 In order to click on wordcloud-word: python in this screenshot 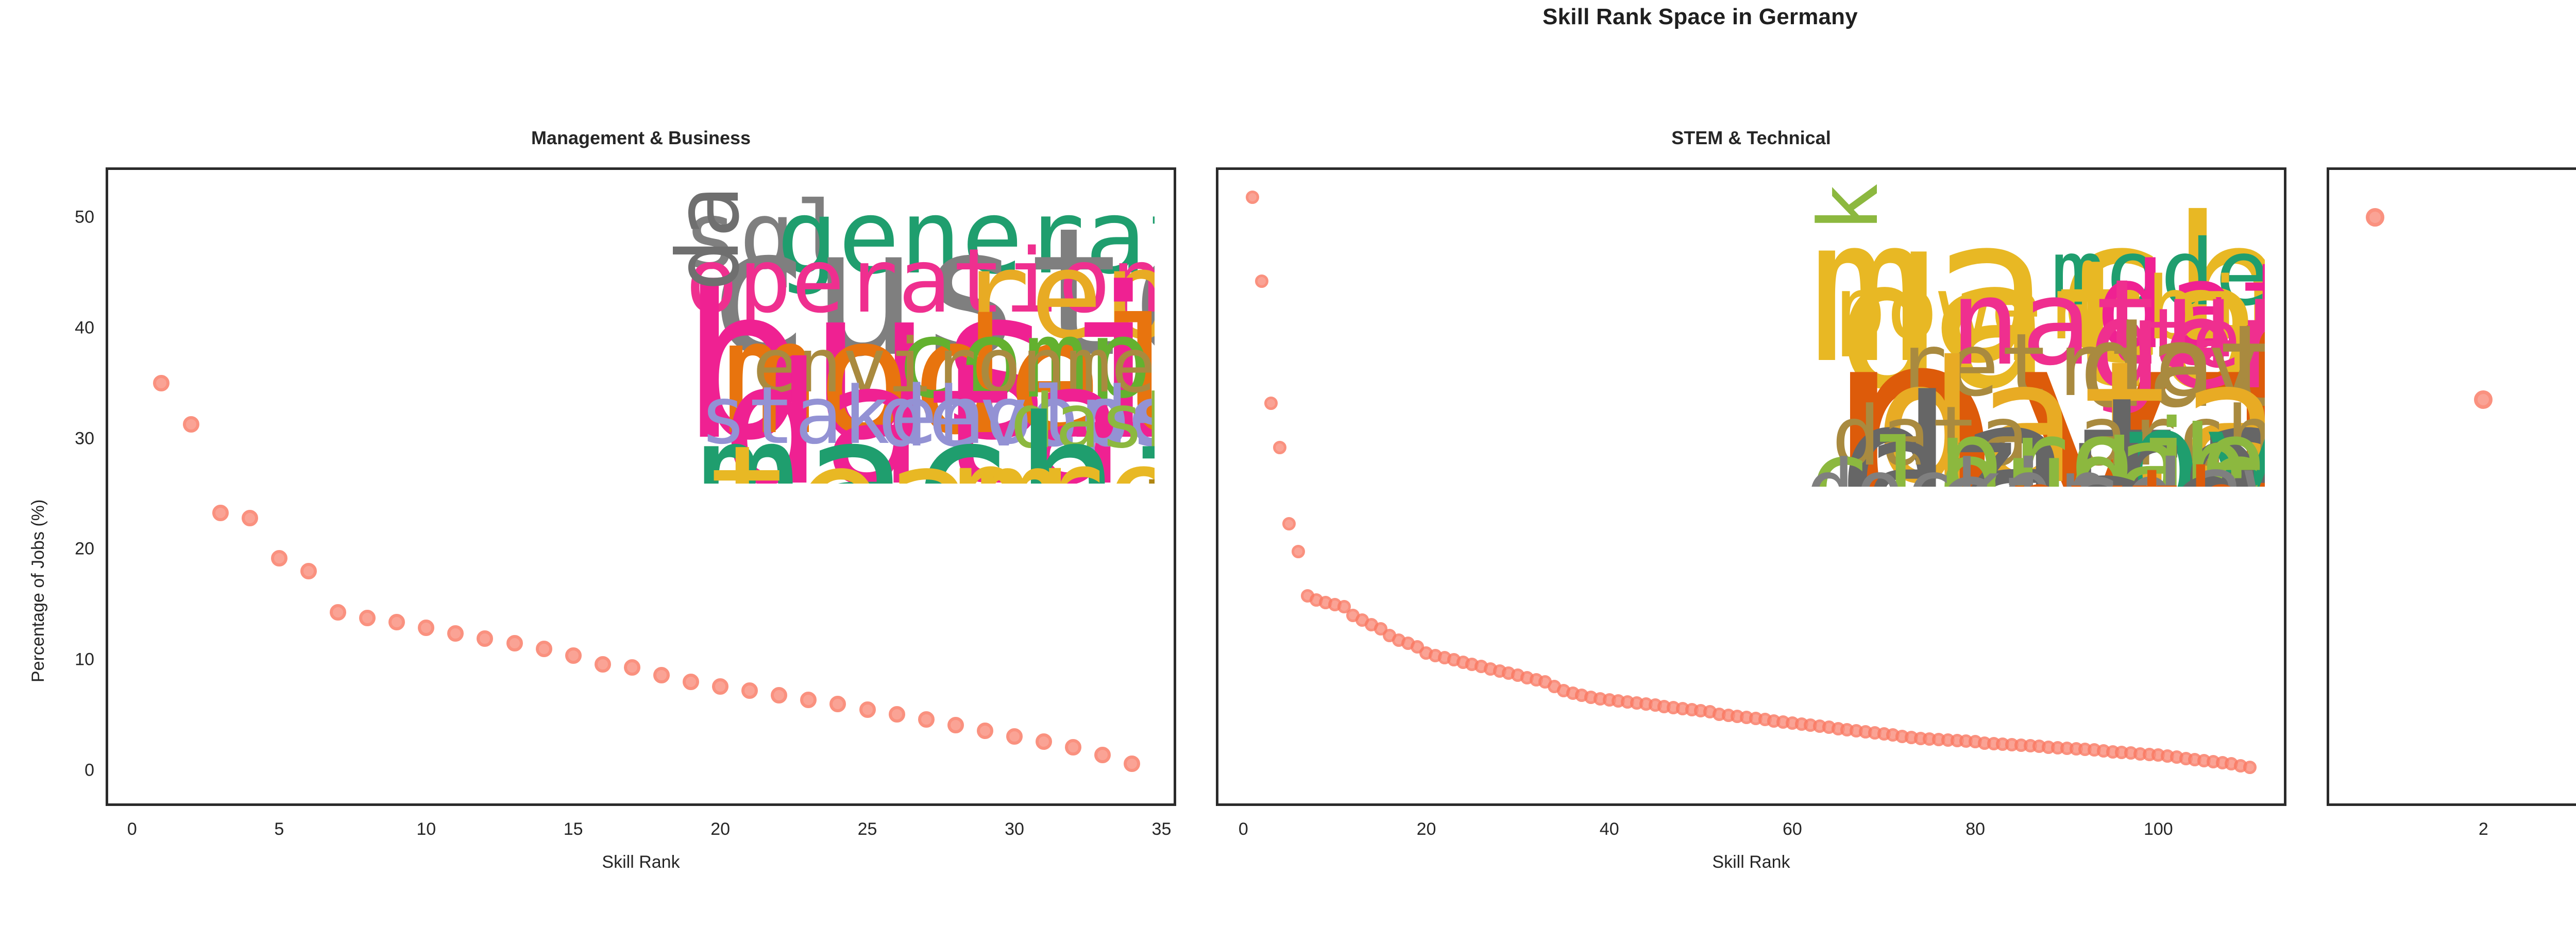, I will do `click(2043, 373)`.